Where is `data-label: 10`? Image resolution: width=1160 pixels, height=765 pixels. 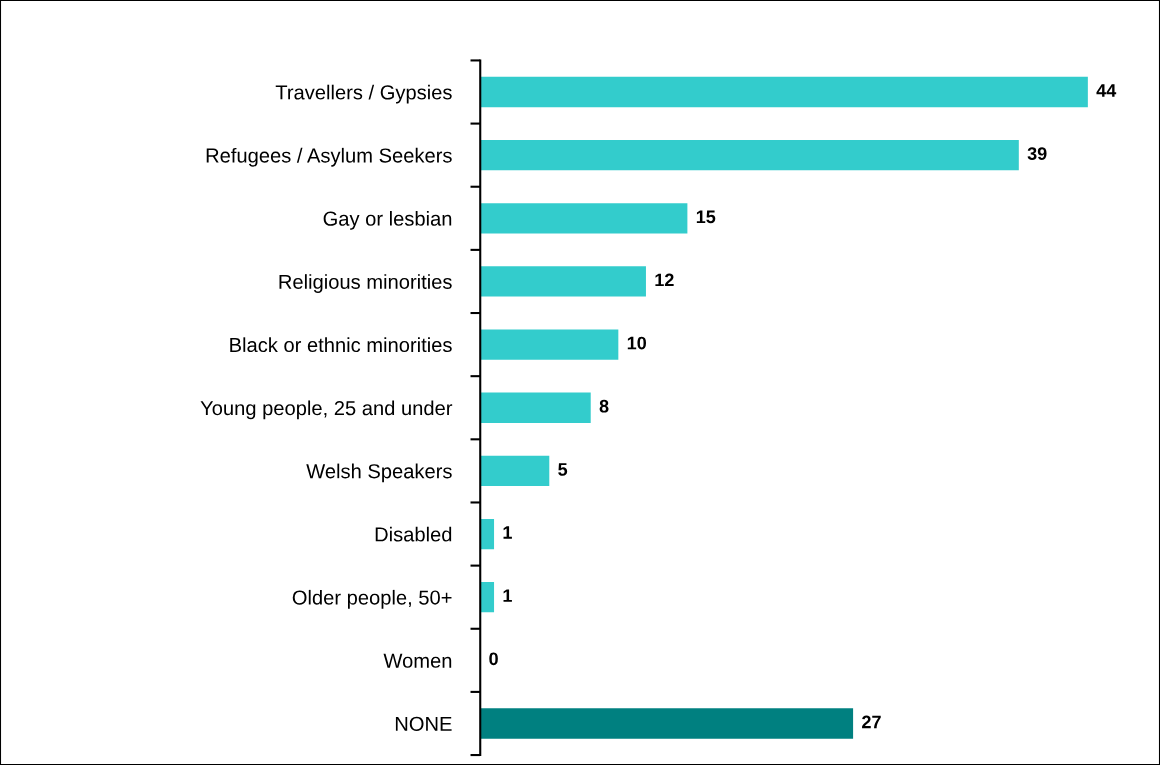 data-label: 10 is located at coordinates (637, 343).